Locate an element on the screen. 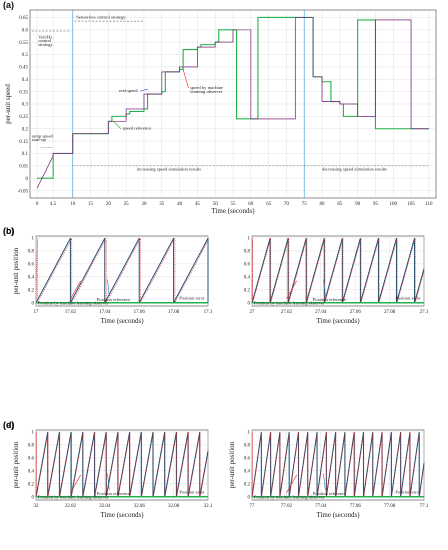 The width and height of the screenshot is (448, 550). x-tick-label: 17.02 is located at coordinates (71, 312).